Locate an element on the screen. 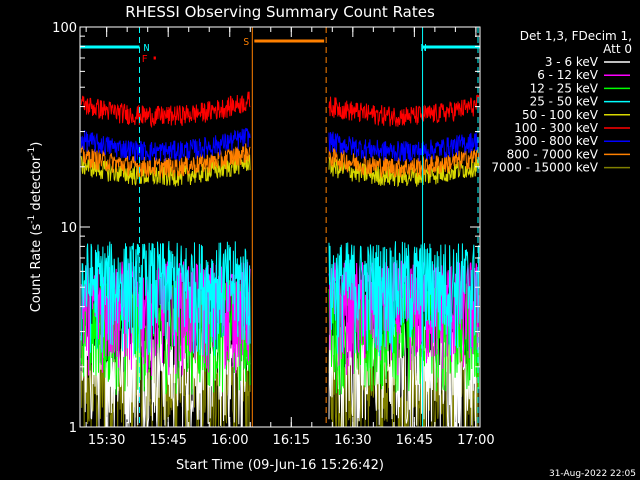 Image resolution: width=640 pixels, height=480 pixels. annotation-label: S is located at coordinates (246, 42).